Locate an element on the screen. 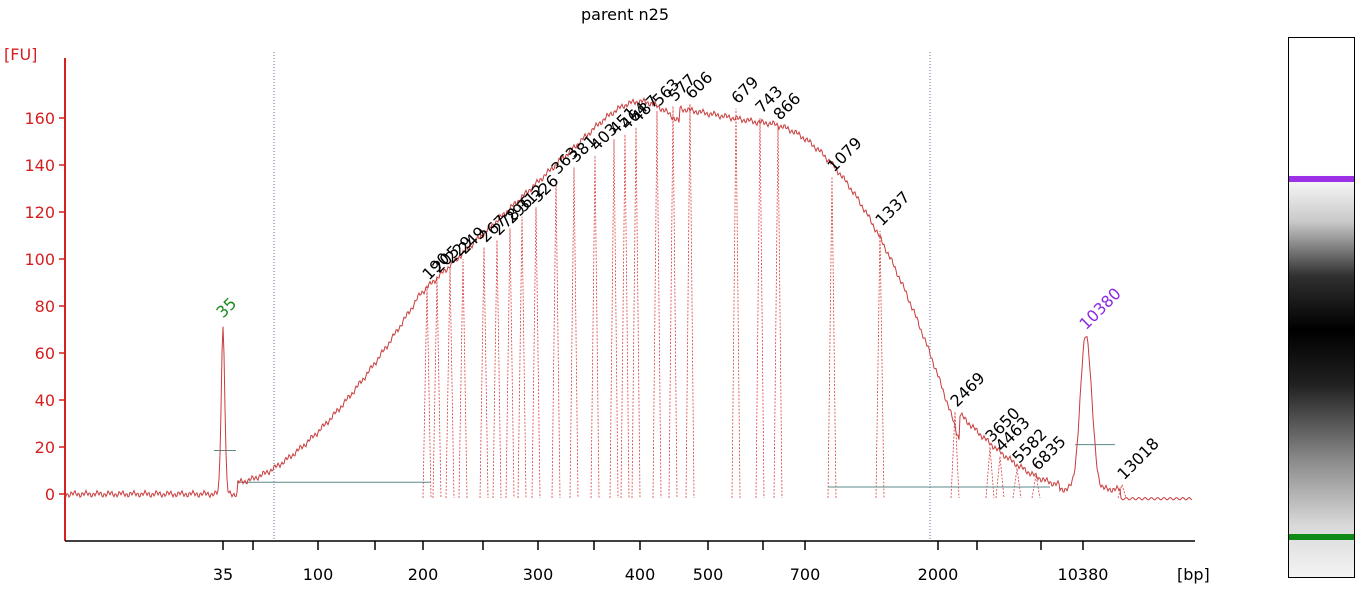 The width and height of the screenshot is (1355, 607). peak-label: 1337 is located at coordinates (892, 208).